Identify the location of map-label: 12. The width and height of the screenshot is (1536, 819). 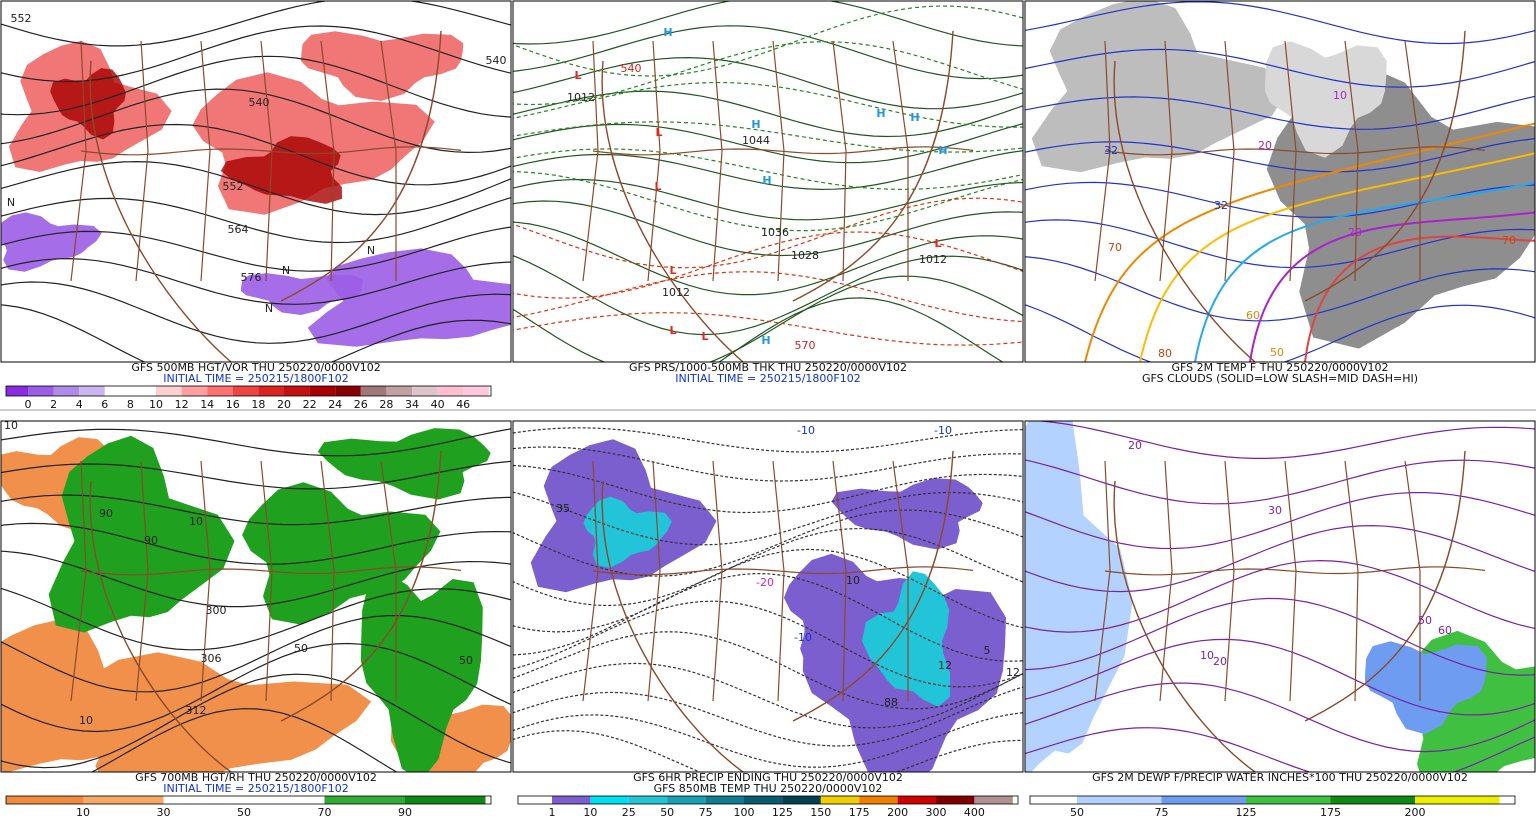
(1013, 672).